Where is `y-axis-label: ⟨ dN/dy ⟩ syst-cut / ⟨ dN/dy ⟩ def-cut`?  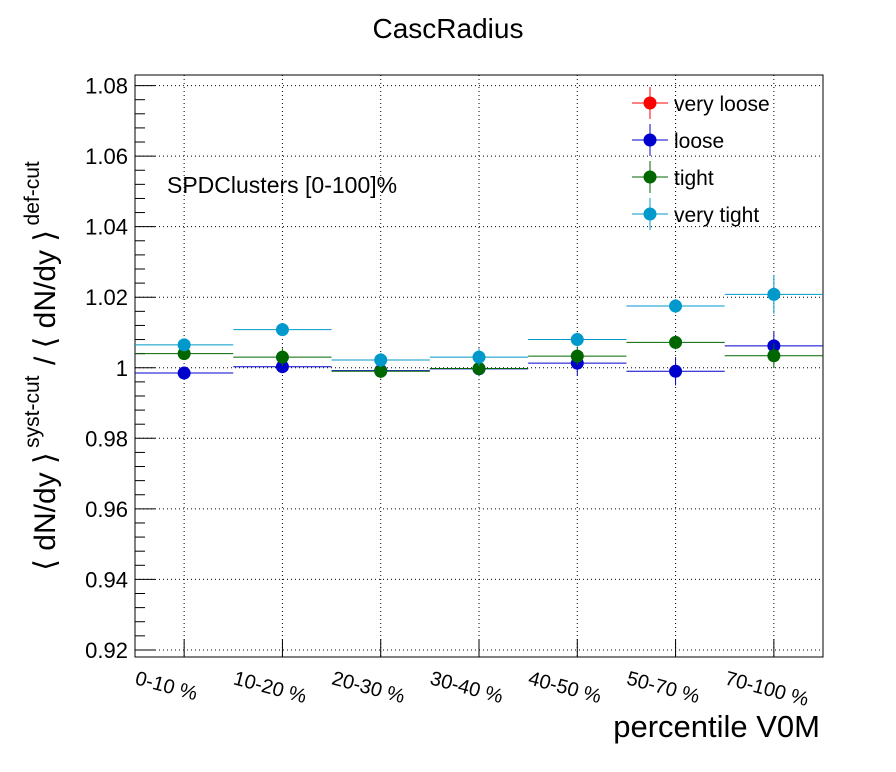 y-axis-label: ⟨ dN/dy ⟩ syst-cut / ⟨ dN/dy ⟩ def-cut is located at coordinates (41, 366).